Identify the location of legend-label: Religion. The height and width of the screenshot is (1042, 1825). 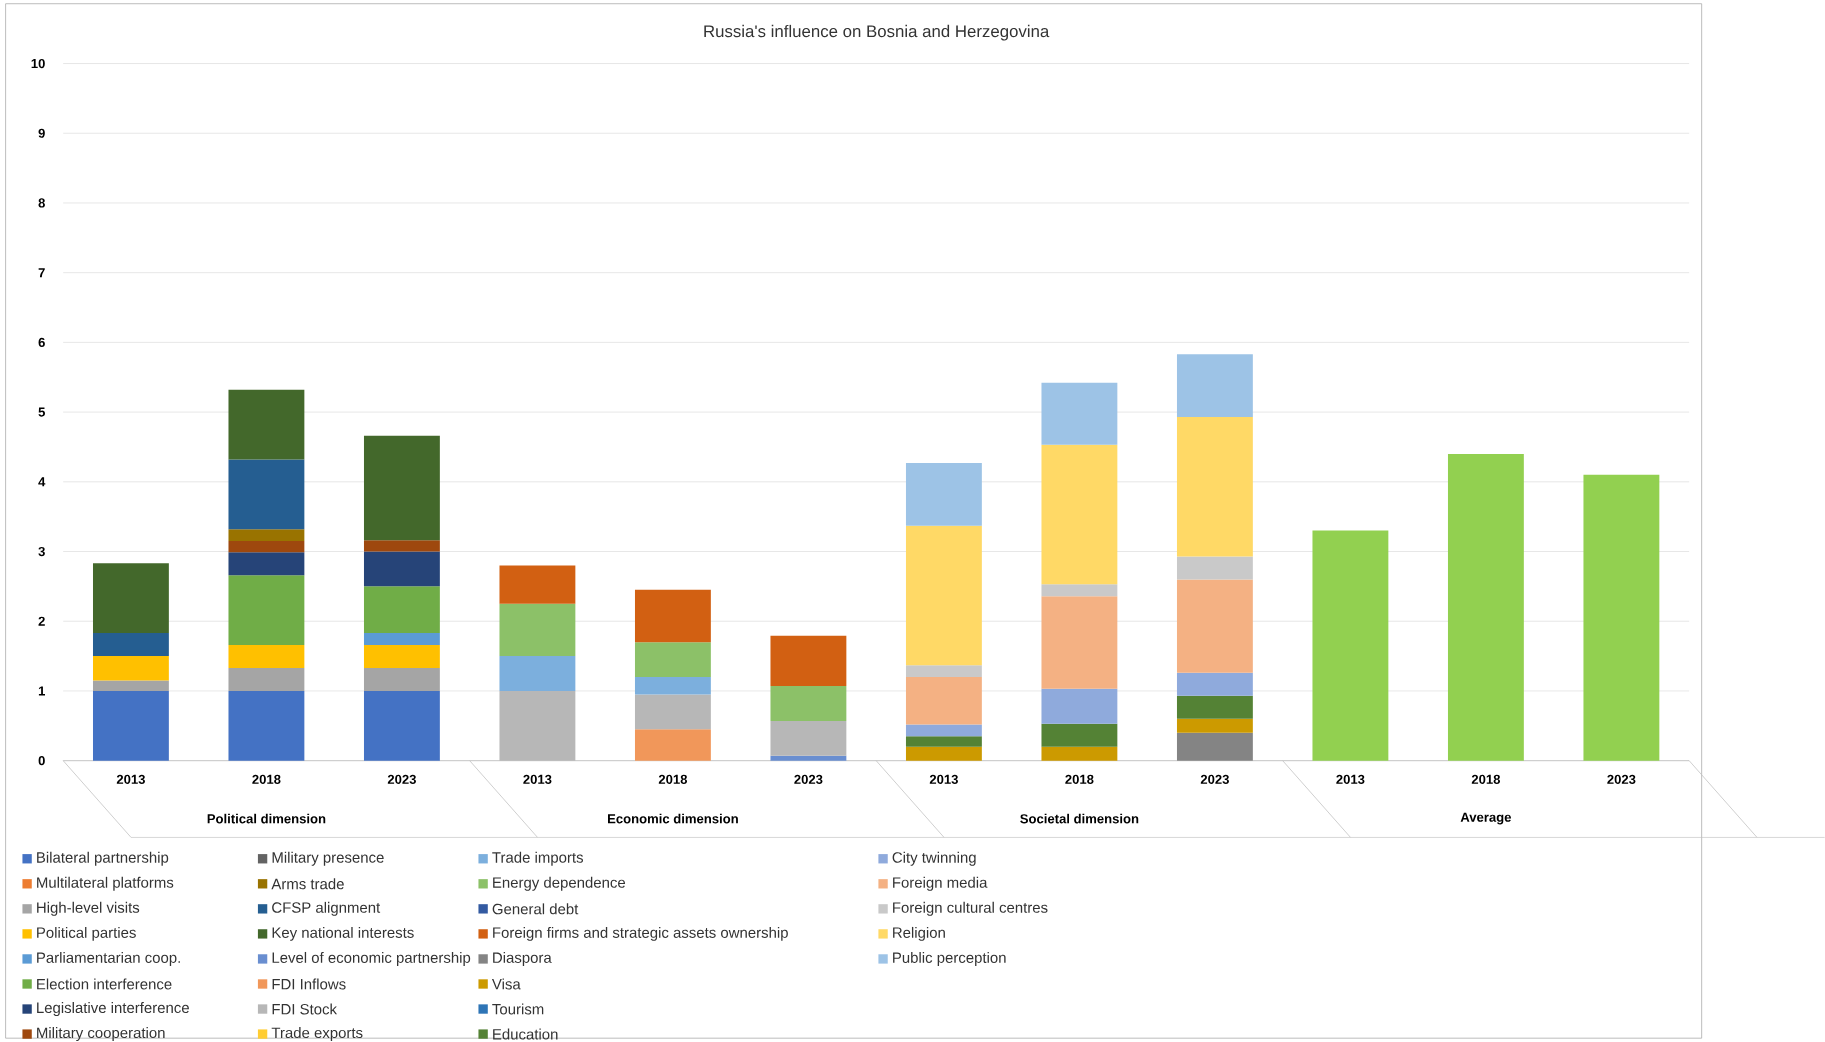
(919, 933).